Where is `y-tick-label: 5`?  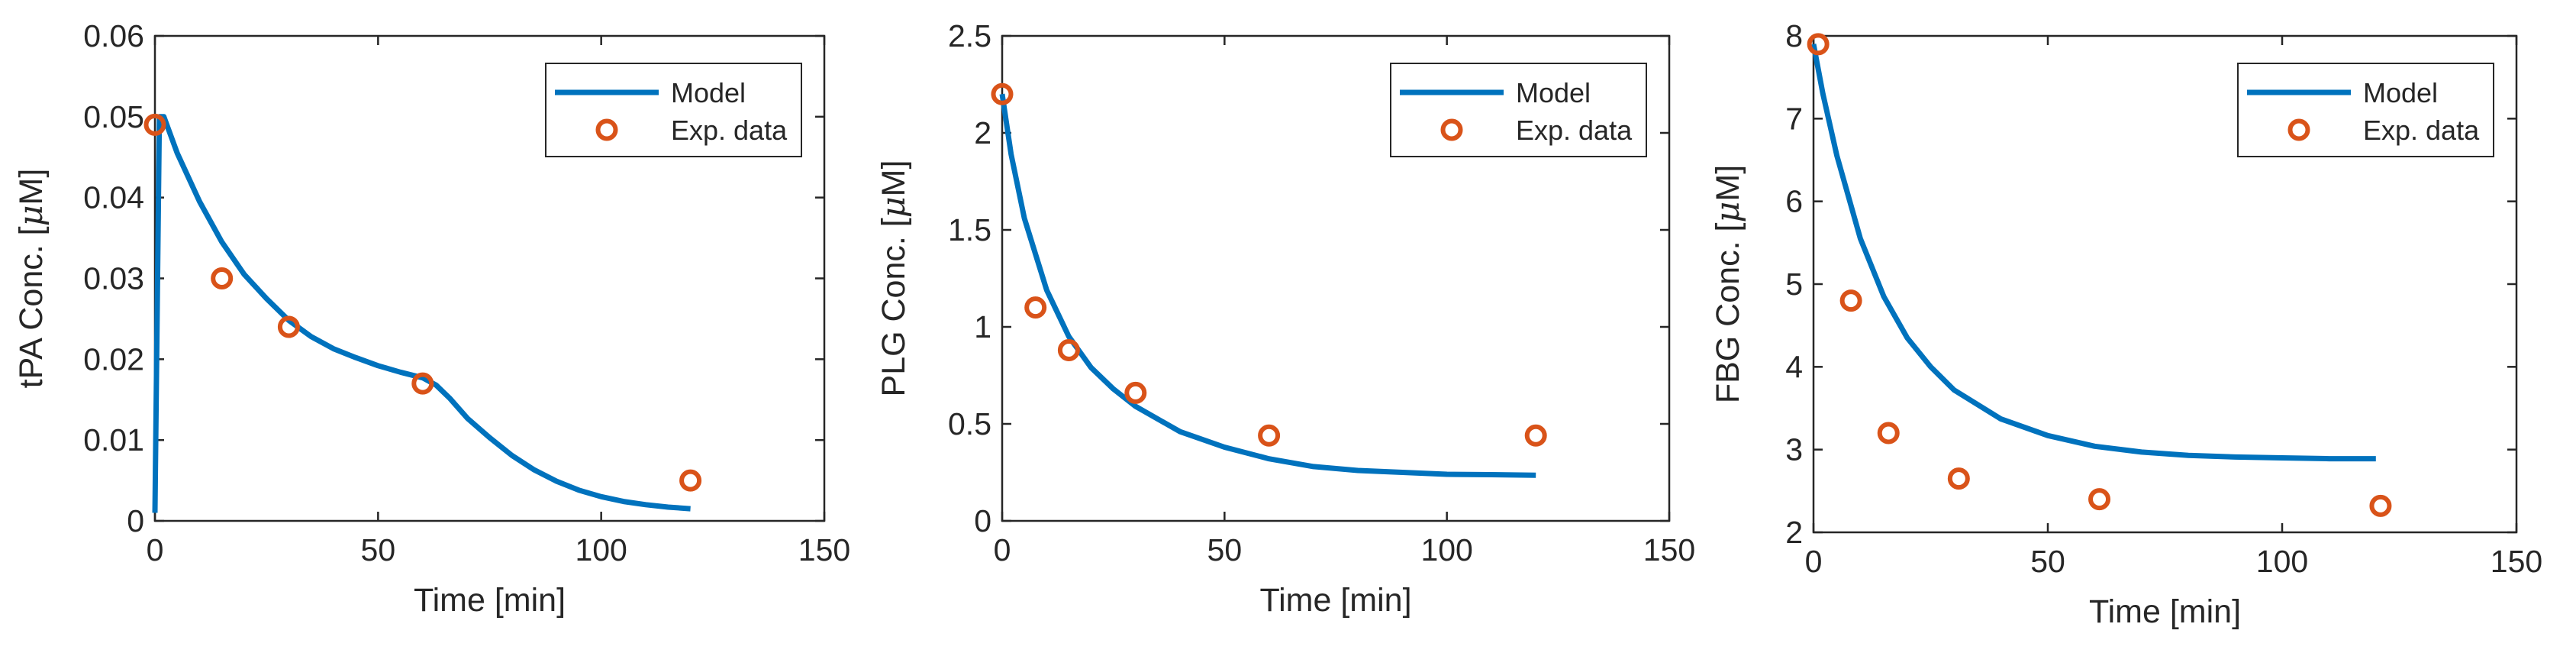 y-tick-label: 5 is located at coordinates (1794, 284).